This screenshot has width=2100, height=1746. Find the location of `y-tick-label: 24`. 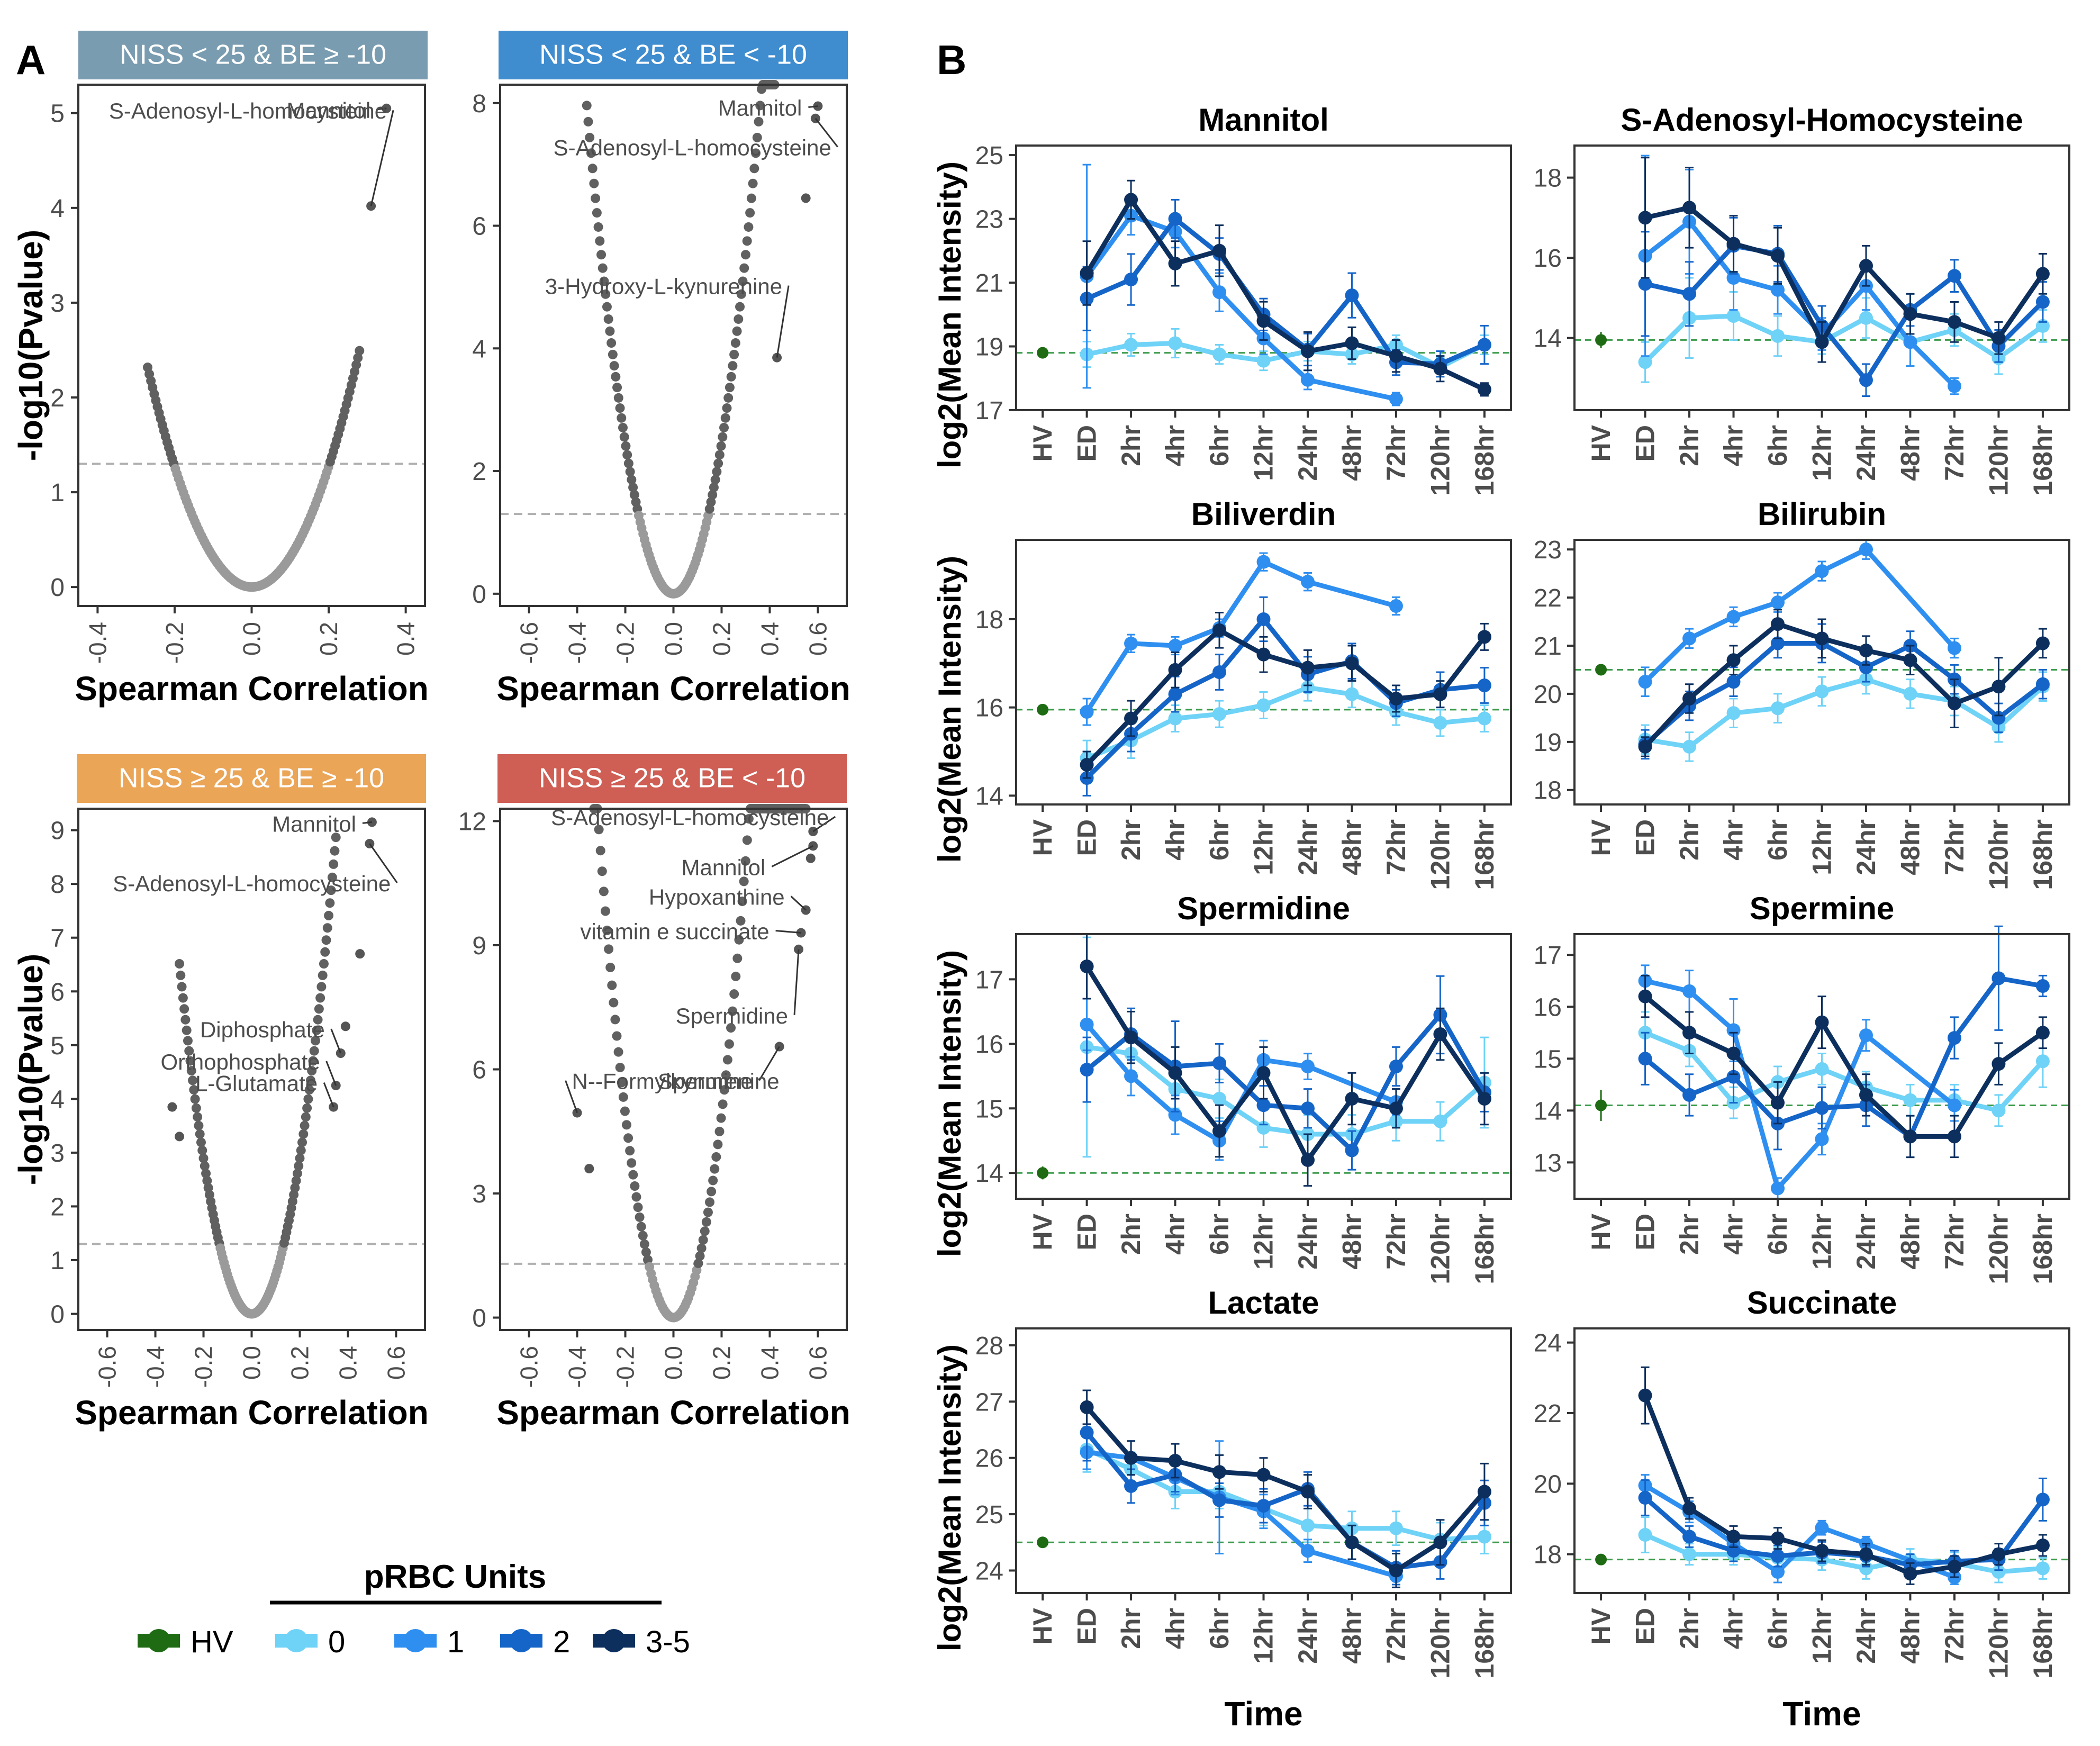

y-tick-label: 24 is located at coordinates (1548, 1343).